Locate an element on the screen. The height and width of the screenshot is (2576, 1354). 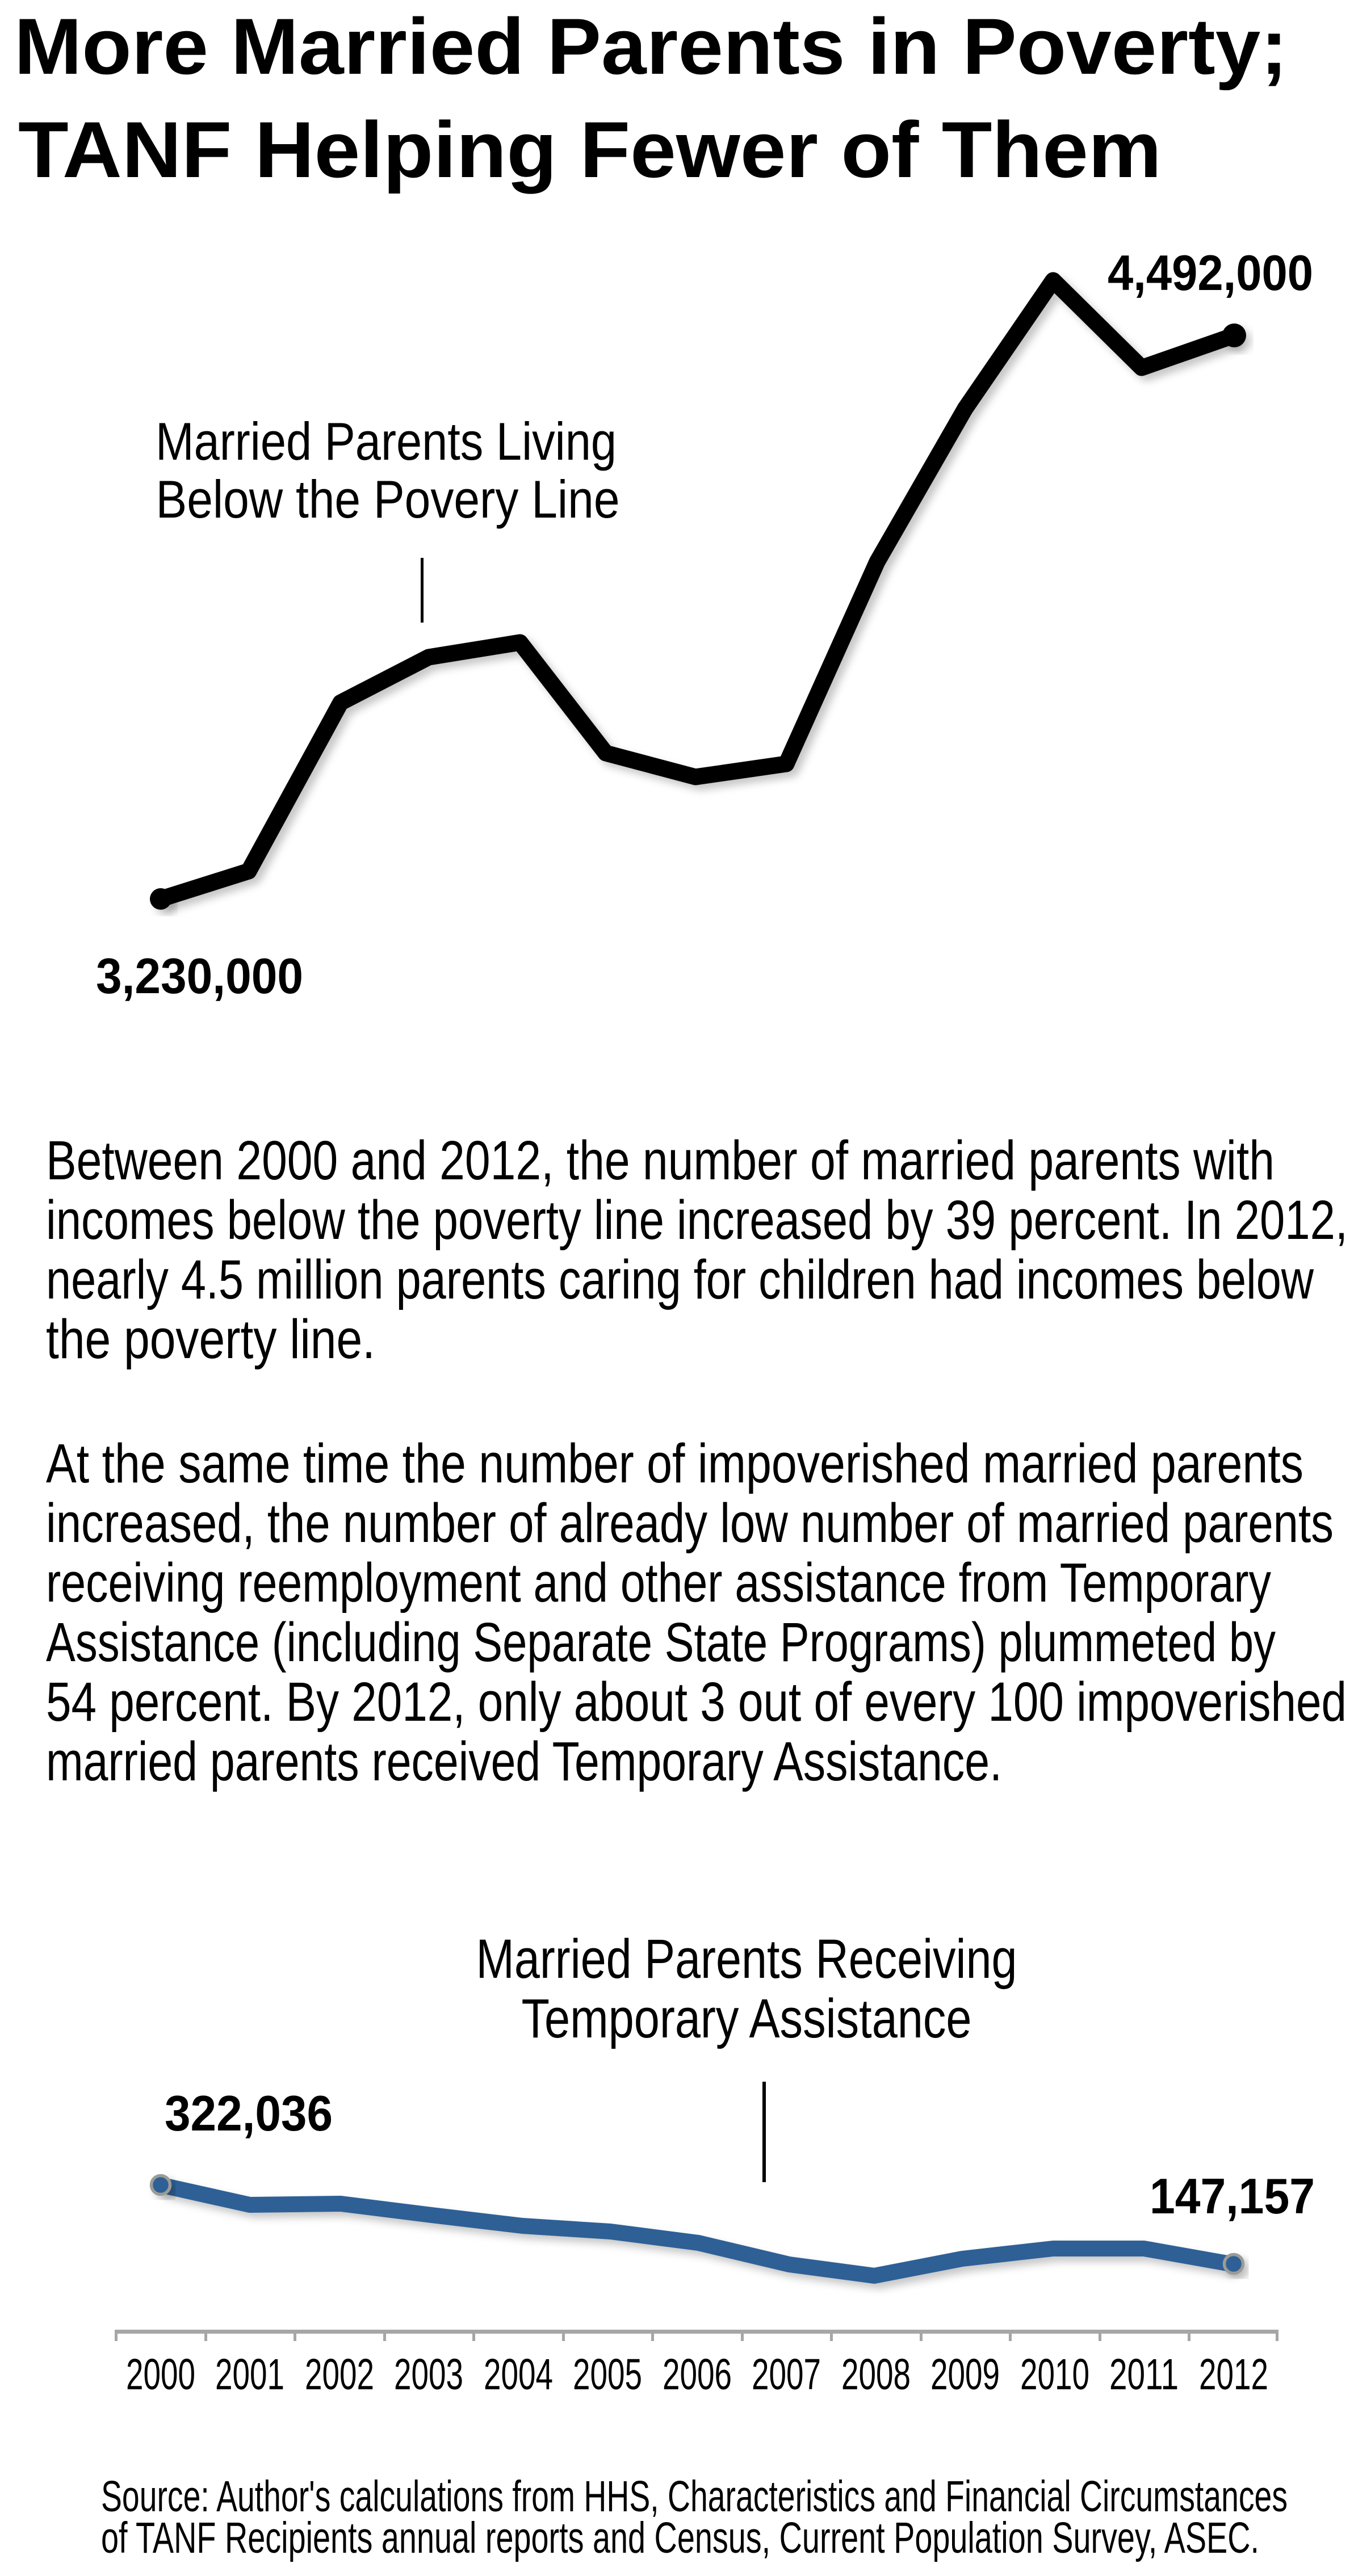
svg-text: TANF Helping Fewer of Them is located at coordinates (590, 149).